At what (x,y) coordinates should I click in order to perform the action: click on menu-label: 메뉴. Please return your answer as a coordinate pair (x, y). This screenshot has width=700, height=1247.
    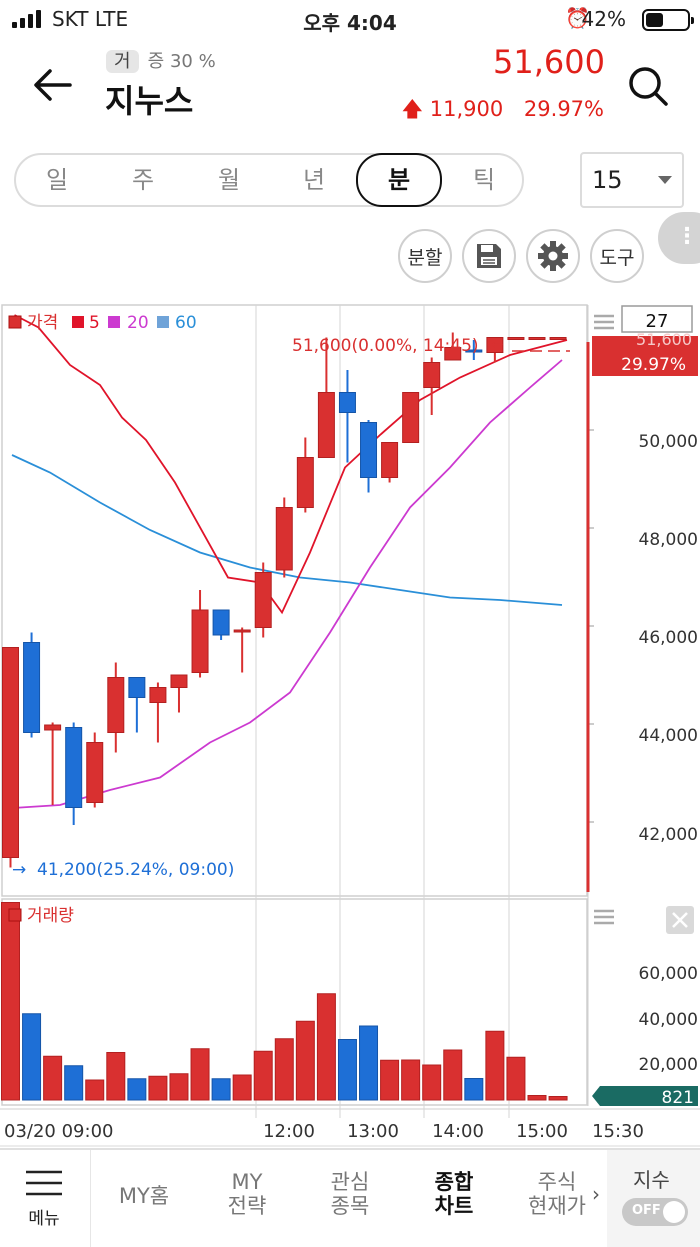
    Looking at the image, I should click on (44, 1219).